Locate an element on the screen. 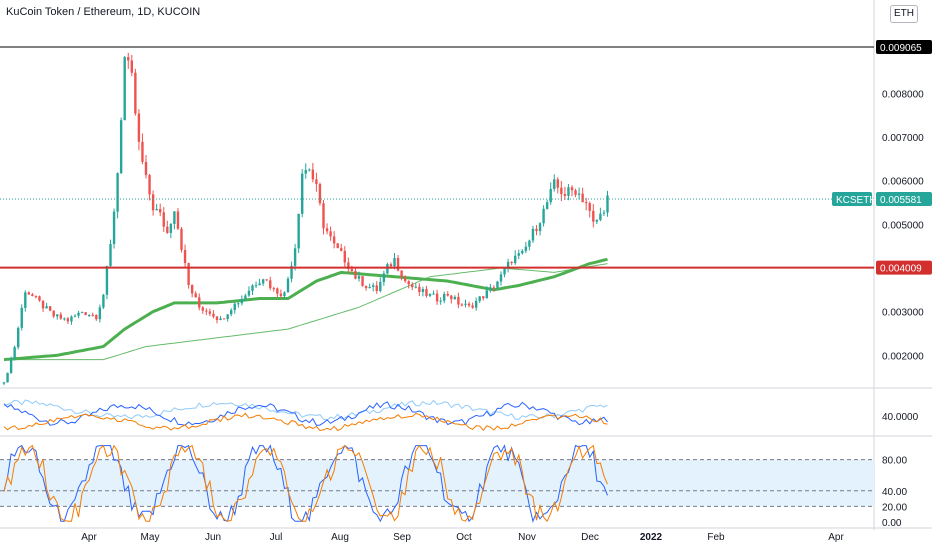  oscillator-tick-label: 40.0000 is located at coordinates (900, 417).